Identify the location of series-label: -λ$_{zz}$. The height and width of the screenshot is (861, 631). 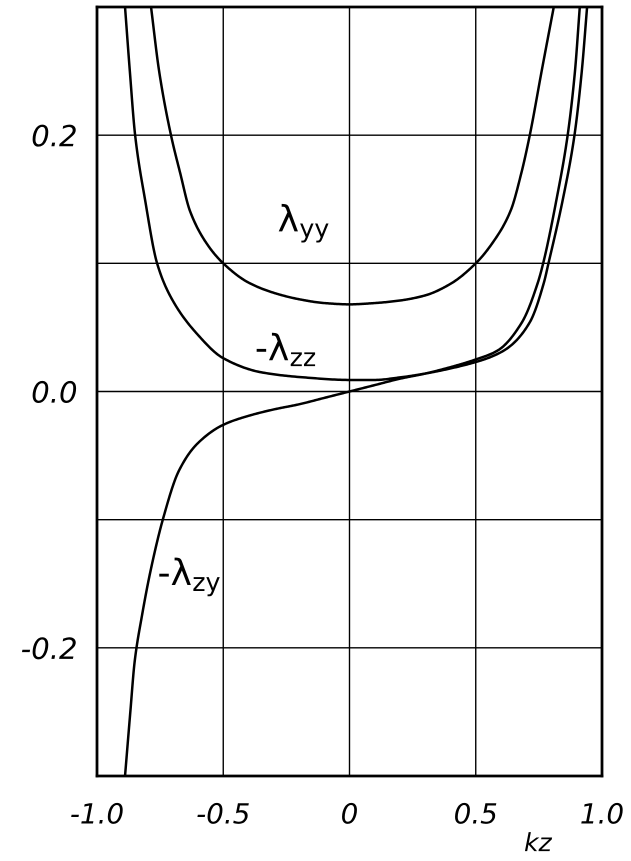
(286, 349).